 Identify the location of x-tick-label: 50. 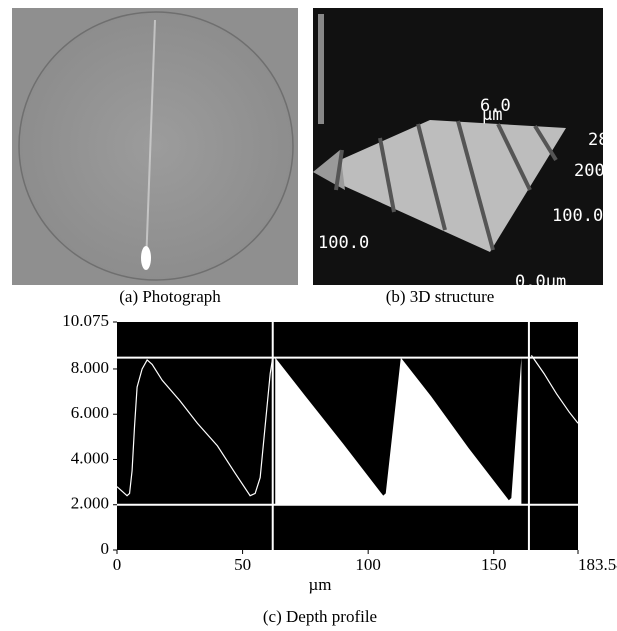
(242, 564).